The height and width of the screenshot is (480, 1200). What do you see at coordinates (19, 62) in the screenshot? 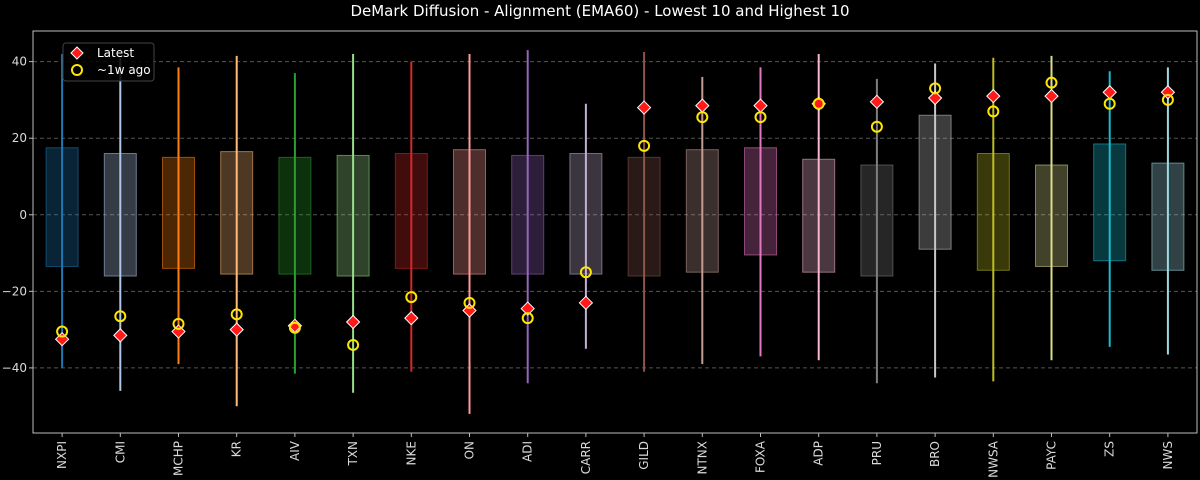
I see `y-tick-label: 40` at bounding box center [19, 62].